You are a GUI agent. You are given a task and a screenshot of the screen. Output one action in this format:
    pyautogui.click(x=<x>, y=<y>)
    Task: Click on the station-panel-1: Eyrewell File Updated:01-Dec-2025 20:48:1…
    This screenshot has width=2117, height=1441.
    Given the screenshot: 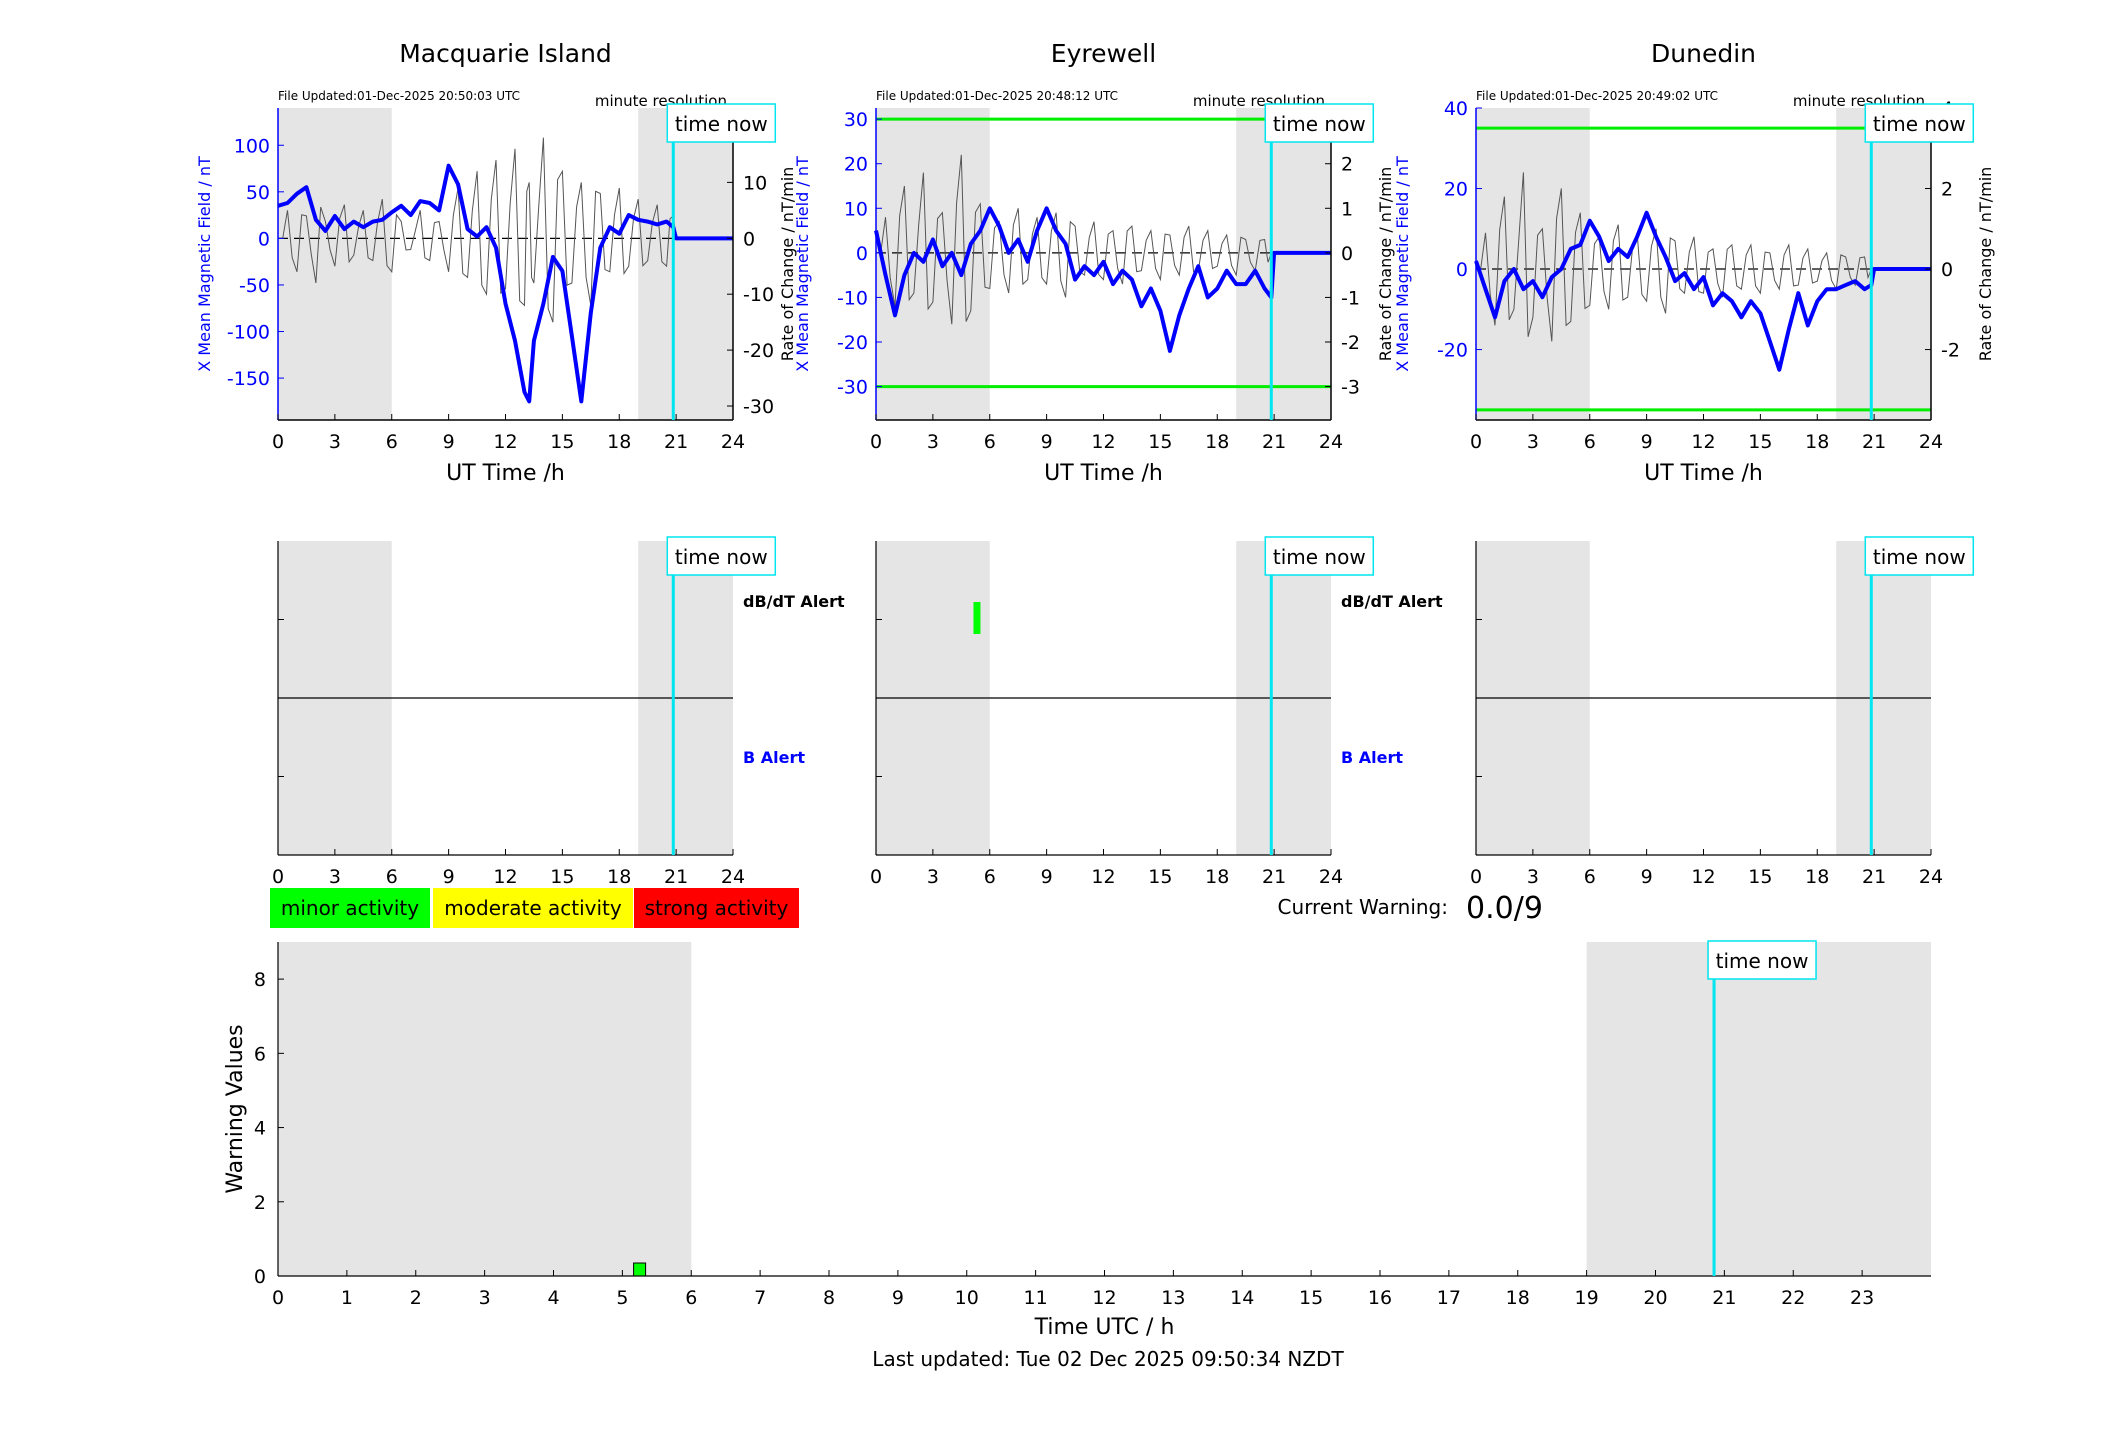 What is the action you would take?
    pyautogui.click(x=1094, y=262)
    